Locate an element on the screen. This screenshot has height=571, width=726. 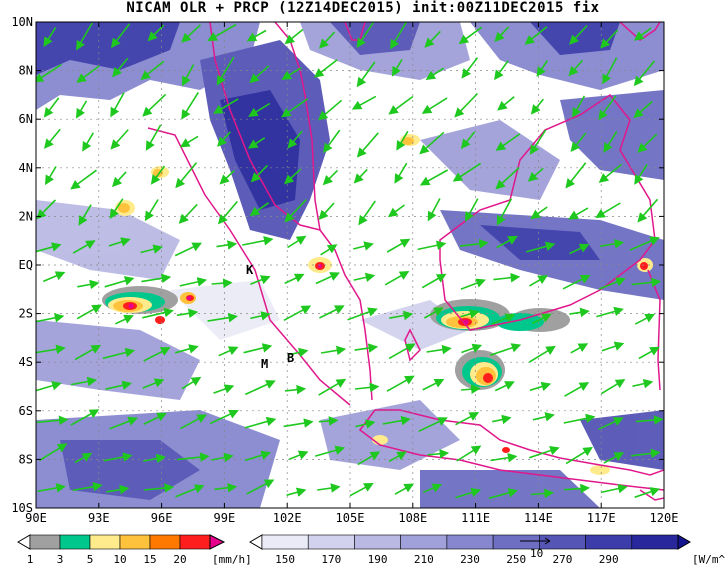
vector-reference-label: 10 is located at coordinates (536, 553).